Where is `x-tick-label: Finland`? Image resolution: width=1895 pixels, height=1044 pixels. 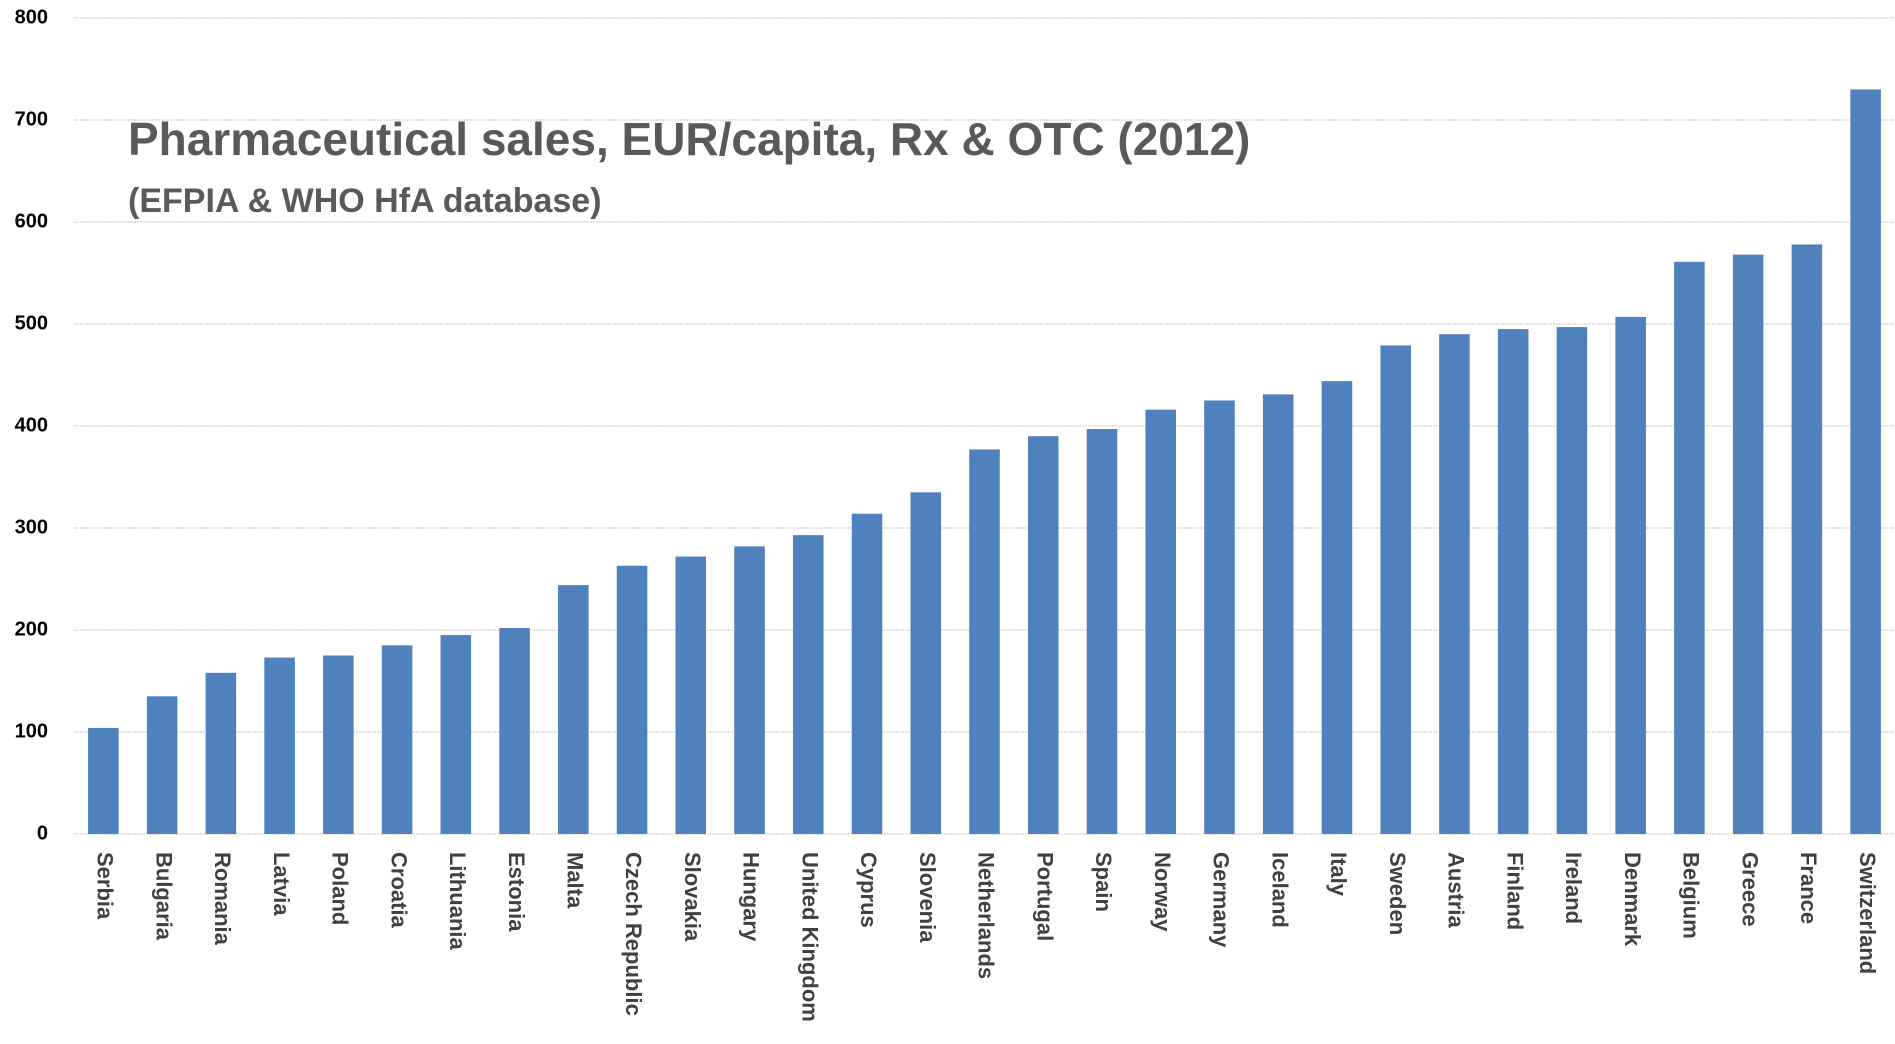 x-tick-label: Finland is located at coordinates (1514, 891).